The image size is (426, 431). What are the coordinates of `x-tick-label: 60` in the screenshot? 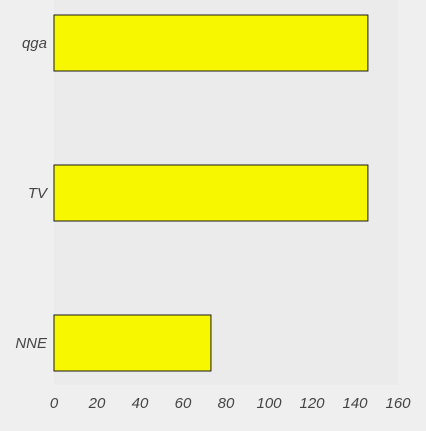 It's located at (183, 403).